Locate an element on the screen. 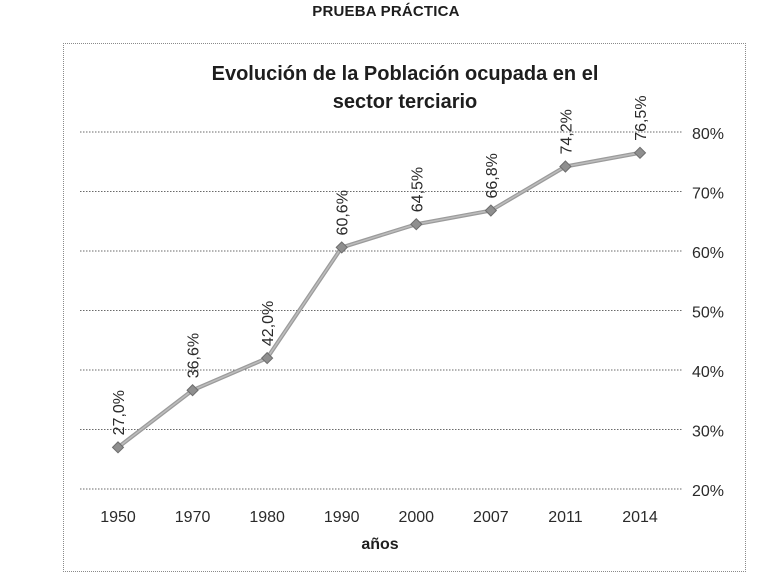  data-point-2014 is located at coordinates (640, 153).